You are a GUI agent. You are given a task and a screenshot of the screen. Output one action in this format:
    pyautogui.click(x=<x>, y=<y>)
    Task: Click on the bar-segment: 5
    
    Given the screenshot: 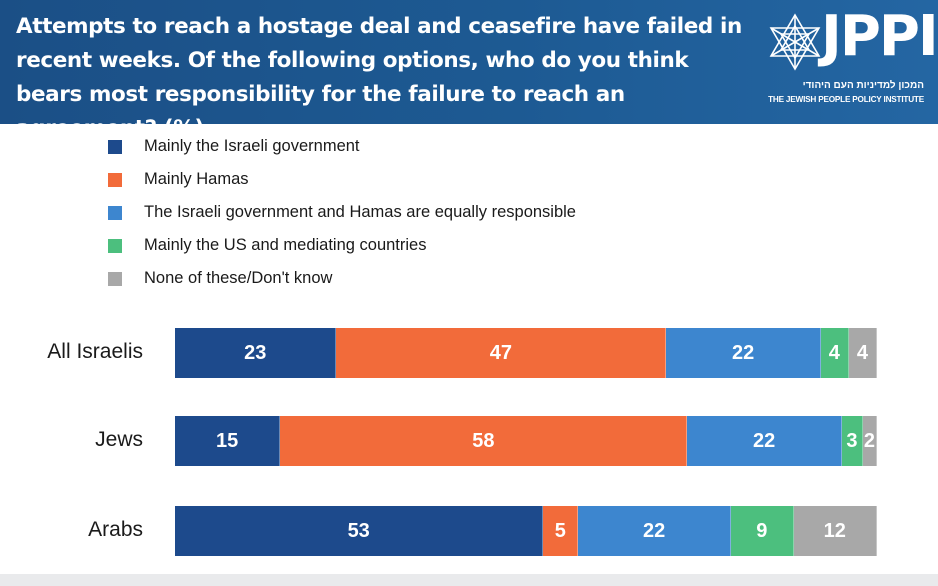 What is the action you would take?
    pyautogui.click(x=561, y=531)
    